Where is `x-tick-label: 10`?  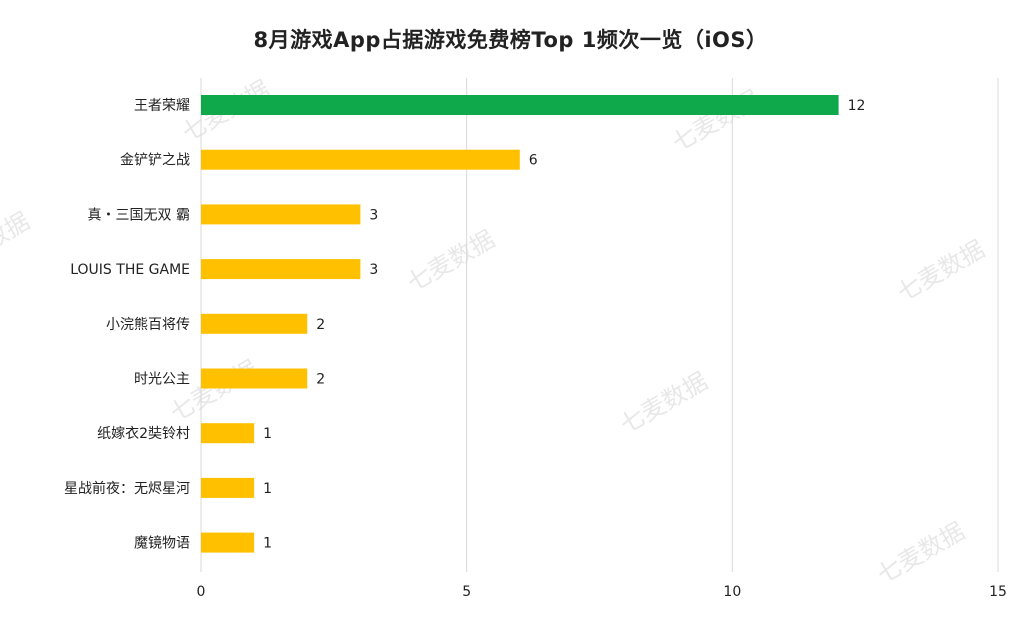
x-tick-label: 10 is located at coordinates (732, 592).